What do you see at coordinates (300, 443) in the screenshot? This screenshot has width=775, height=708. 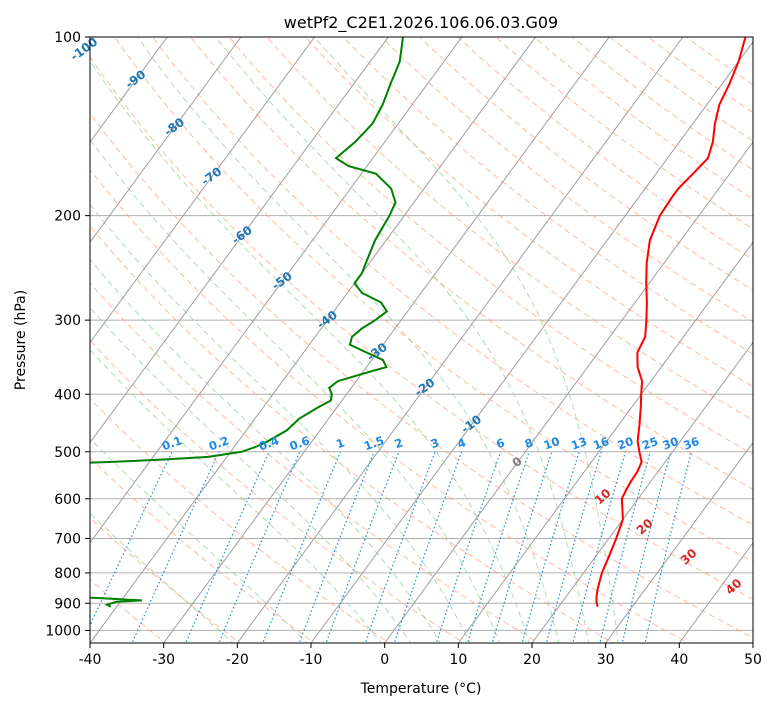 I see `mixing-ratio-label: 0.6` at bounding box center [300, 443].